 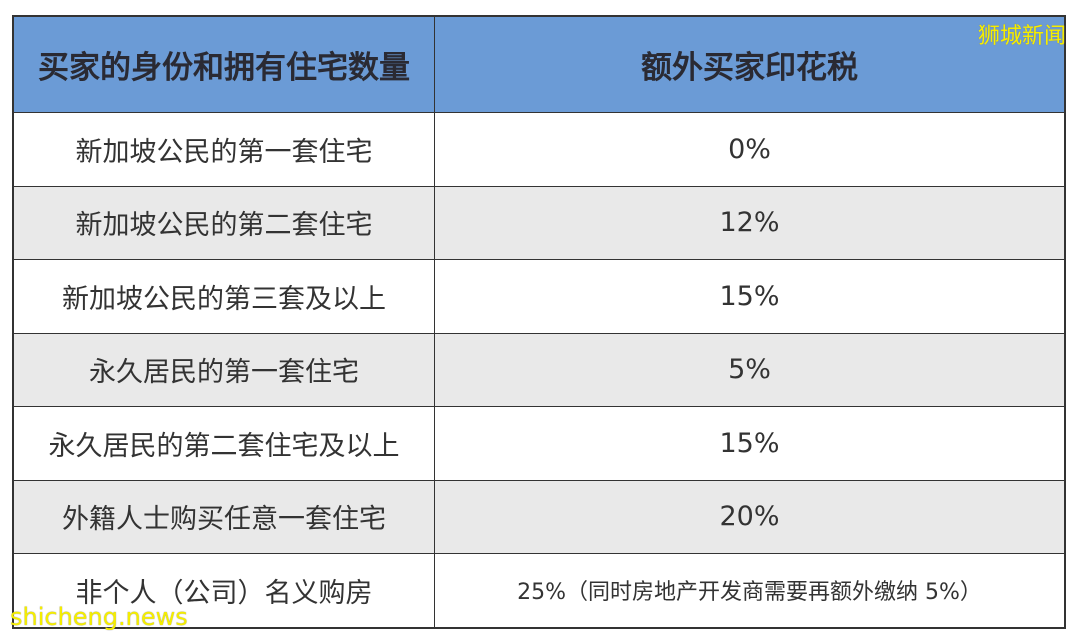 I want to click on buyer-cell: 永久居民的第二套住宅及以上, so click(x=223, y=443).